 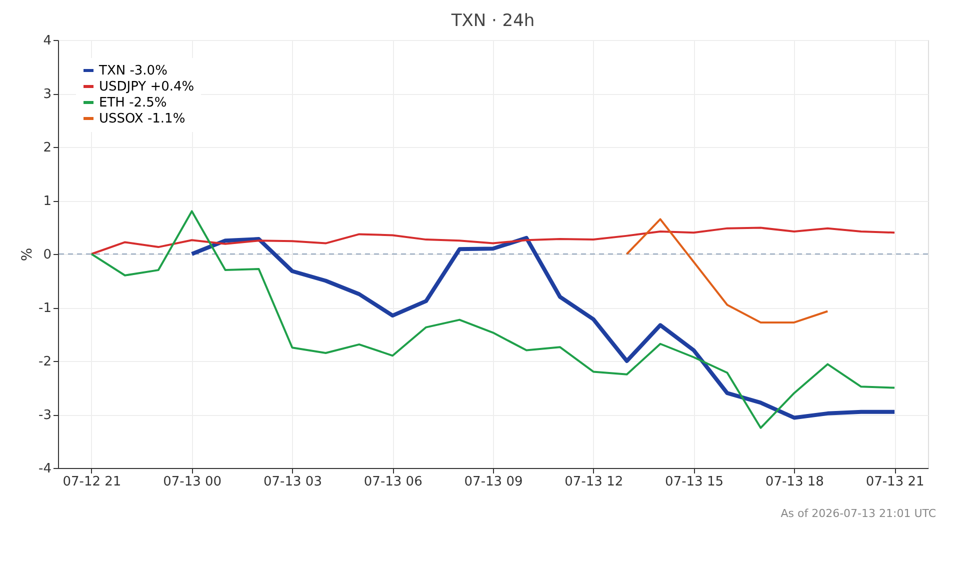 What do you see at coordinates (45, 469) in the screenshot?
I see `y-tick-label: -4` at bounding box center [45, 469].